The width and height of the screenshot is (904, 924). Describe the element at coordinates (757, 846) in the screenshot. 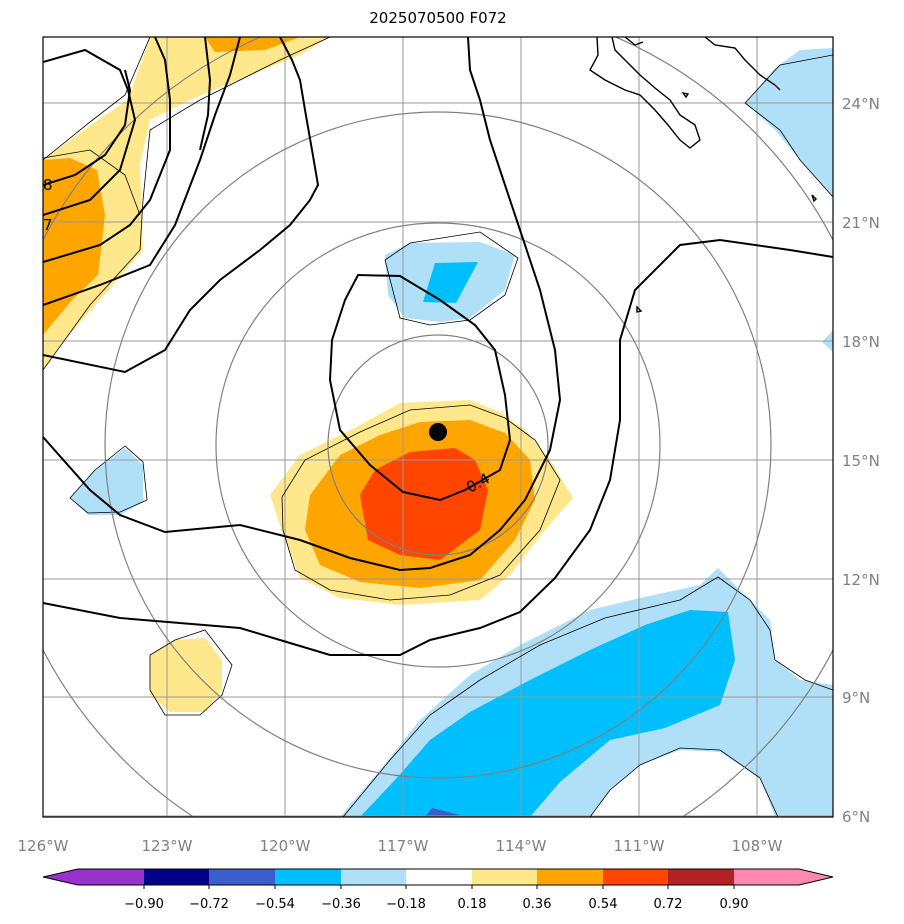

I see `lon-label-108: 108°W` at that location.